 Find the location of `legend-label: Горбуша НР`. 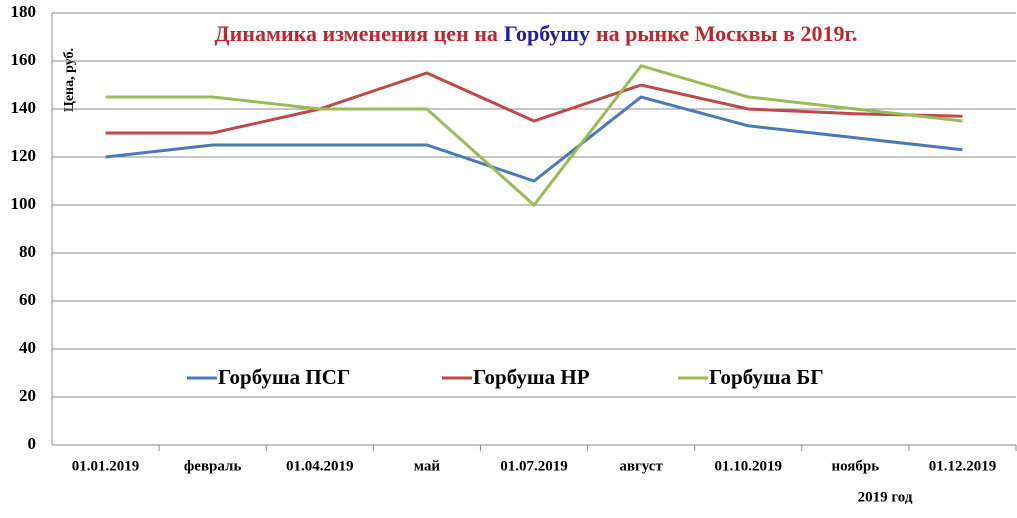

legend-label: Горбуша НР is located at coordinates (531, 377).